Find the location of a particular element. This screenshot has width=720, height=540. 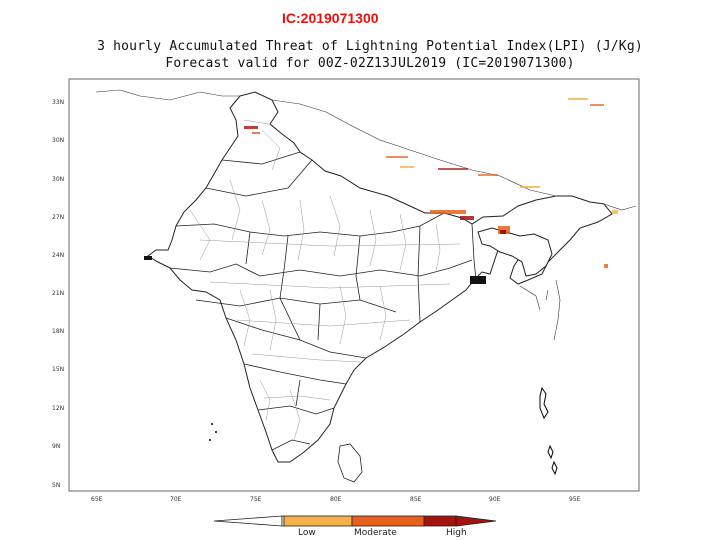

lakshadweep-islands is located at coordinates (213, 432).